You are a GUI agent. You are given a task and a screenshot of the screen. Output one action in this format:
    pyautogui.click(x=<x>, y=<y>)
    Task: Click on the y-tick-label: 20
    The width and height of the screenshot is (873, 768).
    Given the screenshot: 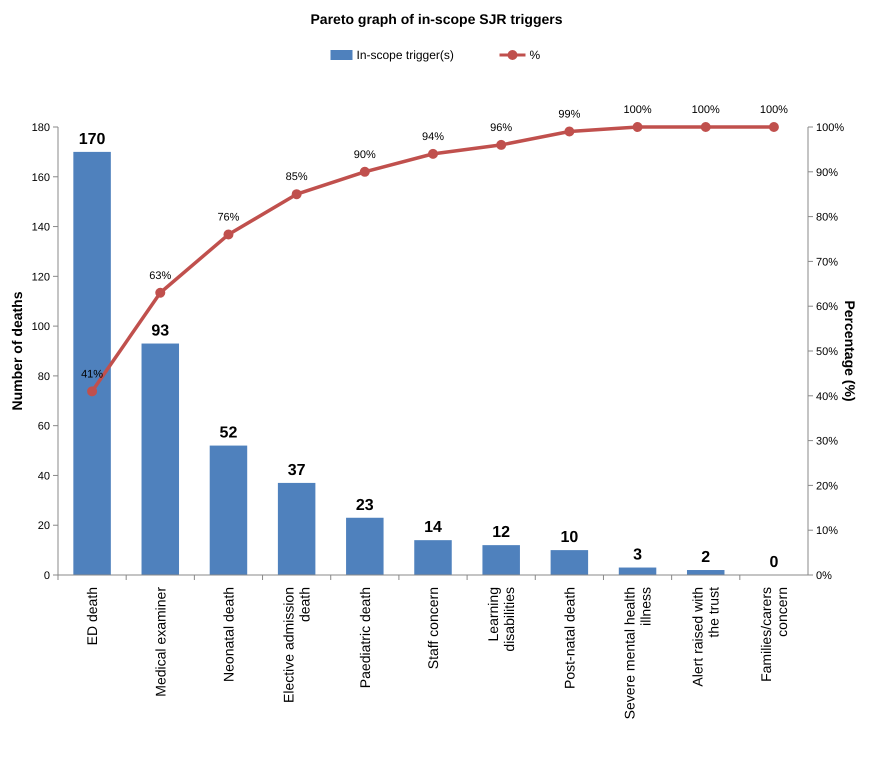 What is the action you would take?
    pyautogui.click(x=44, y=526)
    